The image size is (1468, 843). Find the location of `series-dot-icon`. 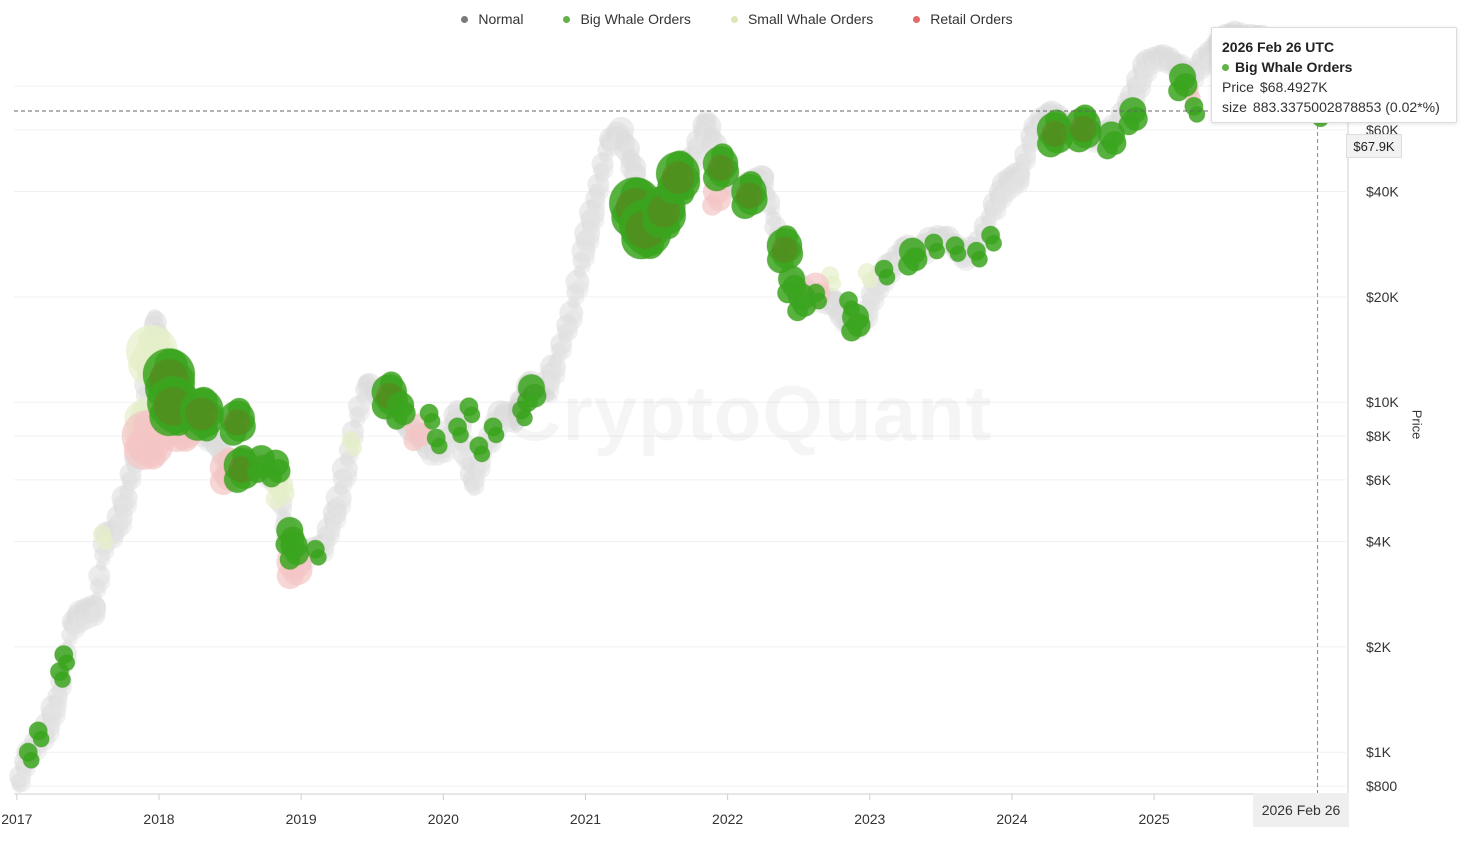

series-dot-icon is located at coordinates (1225, 67).